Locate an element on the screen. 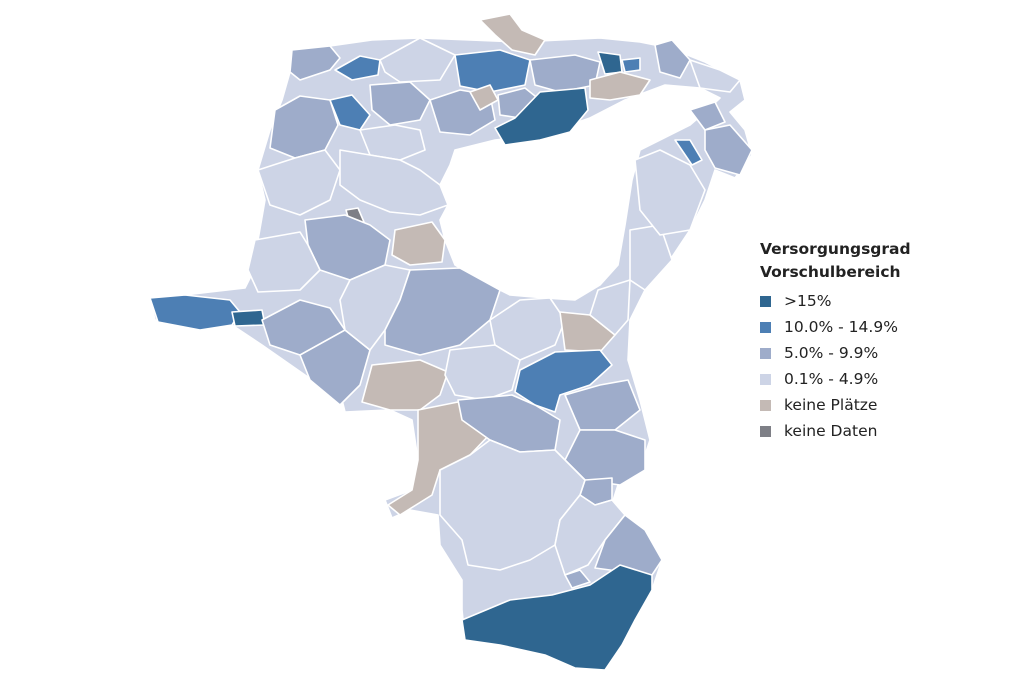 This screenshot has height=682, width=1024. legend-label: 10.0% - 14.9% is located at coordinates (841, 327).